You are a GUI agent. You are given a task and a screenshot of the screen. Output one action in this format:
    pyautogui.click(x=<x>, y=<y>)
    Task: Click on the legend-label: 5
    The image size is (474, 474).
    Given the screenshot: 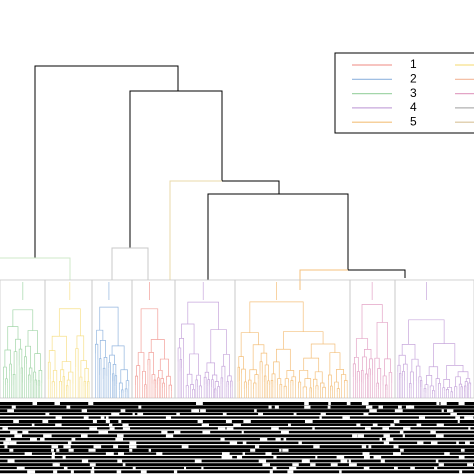 What is the action you would take?
    pyautogui.click(x=413, y=121)
    